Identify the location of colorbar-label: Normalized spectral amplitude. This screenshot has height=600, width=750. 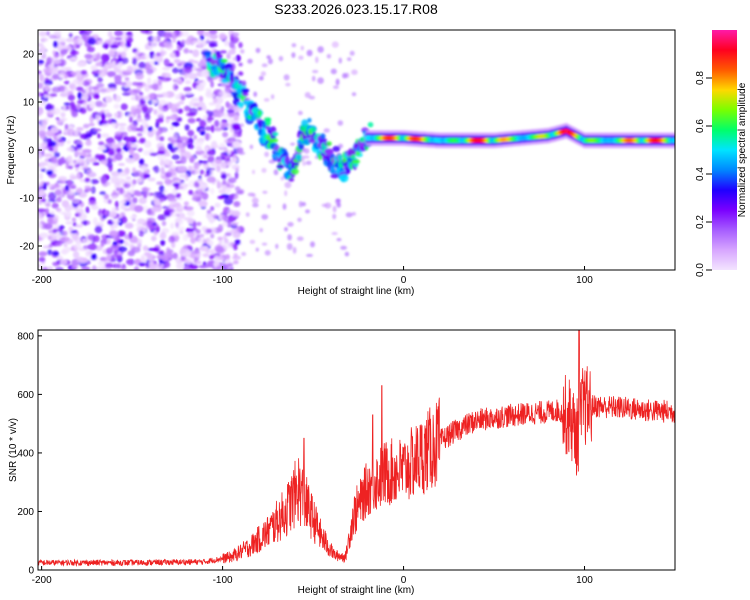
(742, 149).